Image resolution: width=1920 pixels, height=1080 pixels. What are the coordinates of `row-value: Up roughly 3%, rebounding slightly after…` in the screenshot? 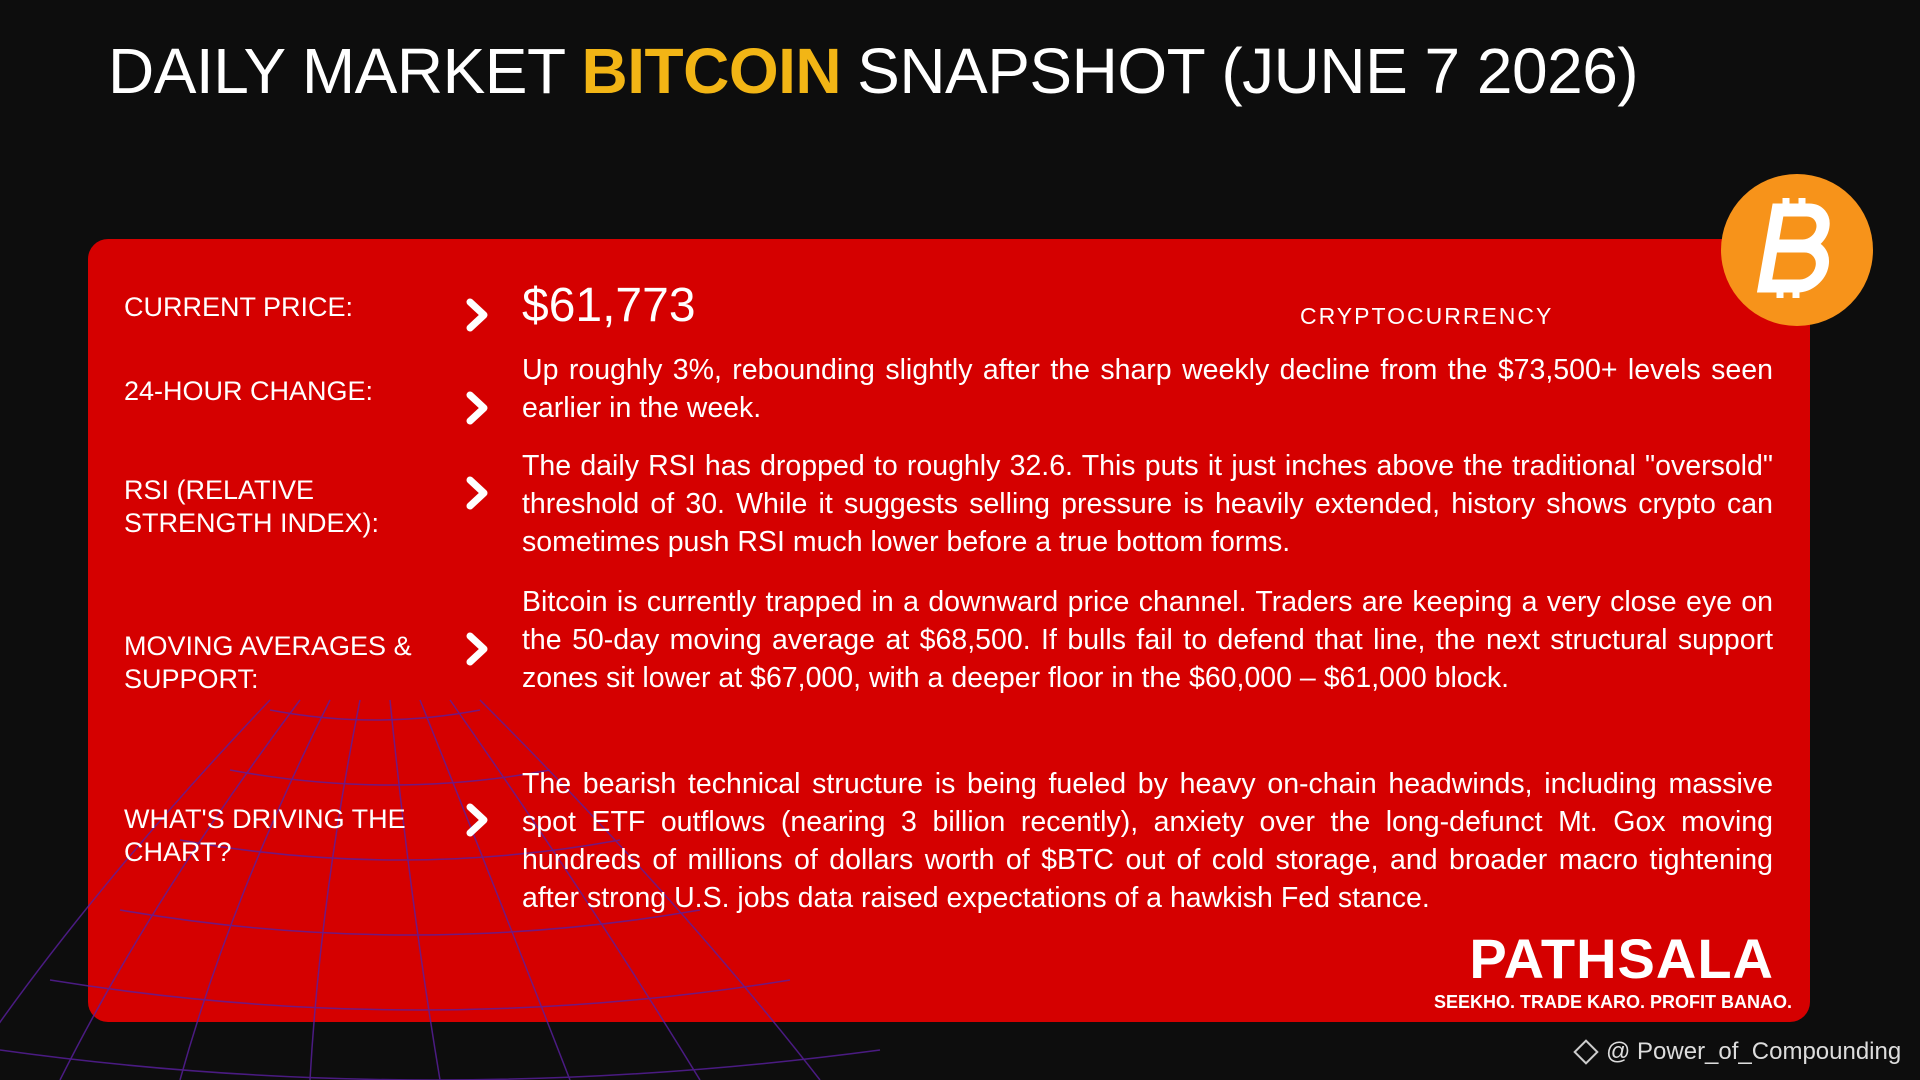 It's located at (1147, 389).